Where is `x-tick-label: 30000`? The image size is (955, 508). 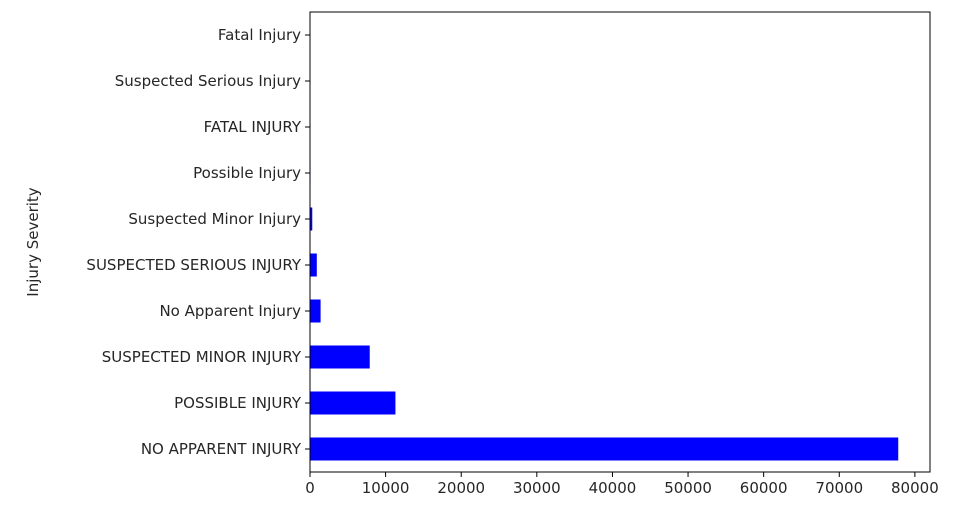 x-tick-label: 30000 is located at coordinates (537, 488).